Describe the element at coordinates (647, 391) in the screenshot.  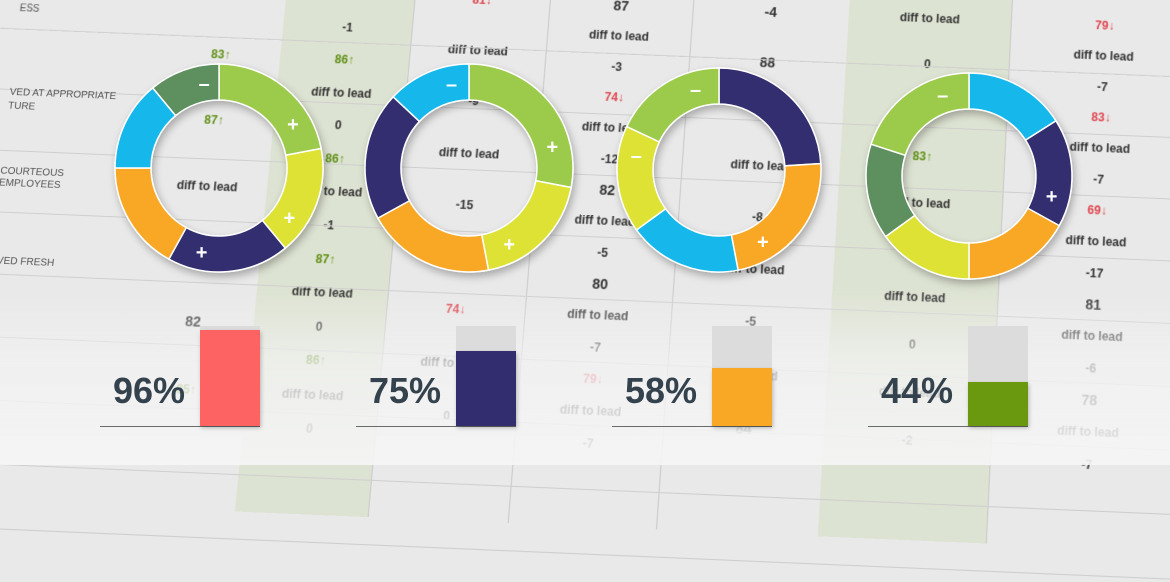
I see `percentage-label: 58%` at that location.